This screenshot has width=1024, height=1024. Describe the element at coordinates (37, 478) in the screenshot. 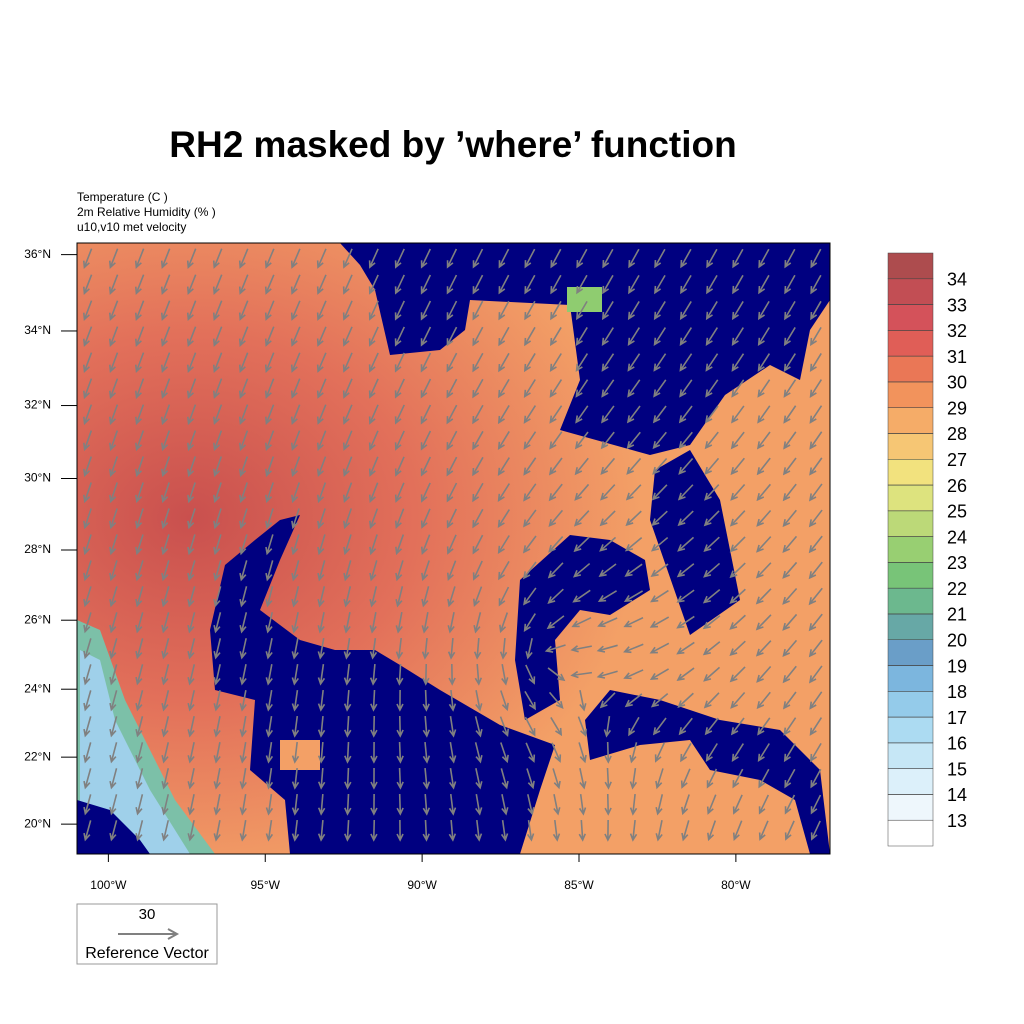

I see `y-tick-label: 30°N` at that location.